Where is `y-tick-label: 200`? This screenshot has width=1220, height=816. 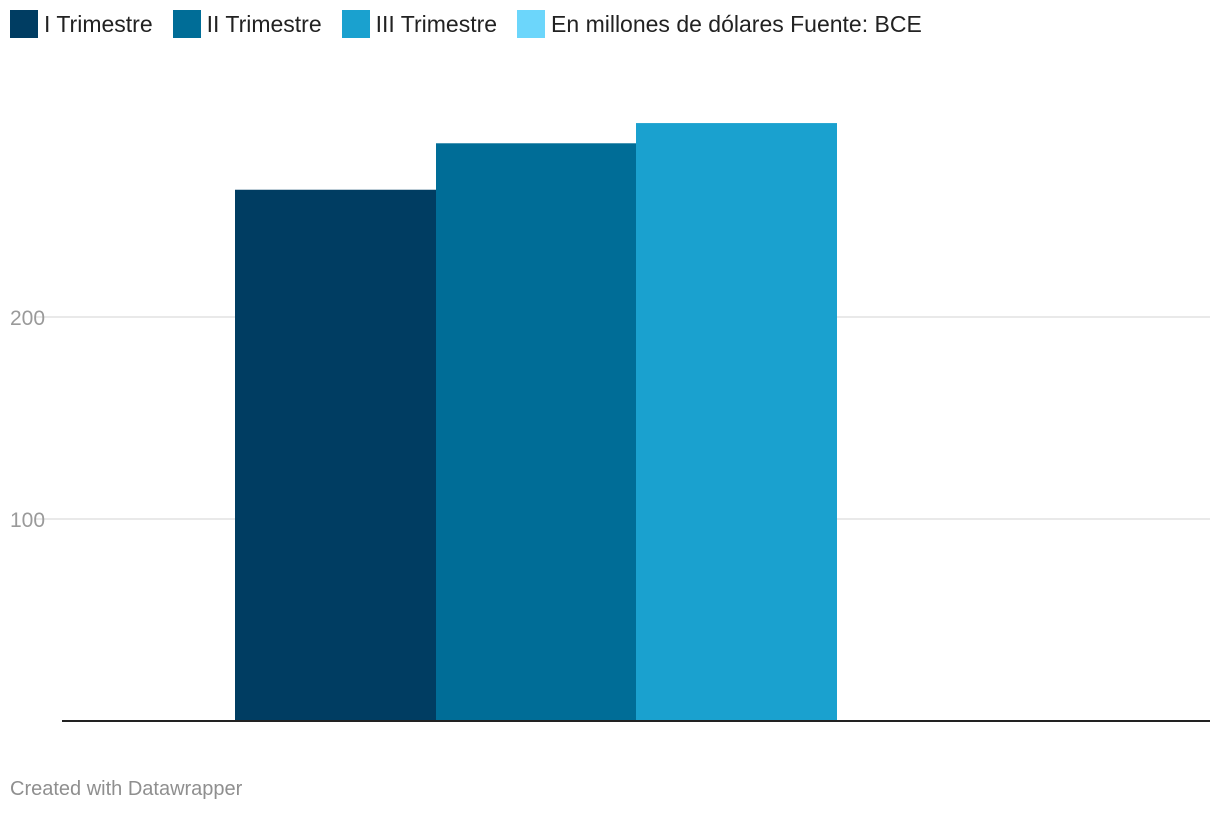 y-tick-label: 200 is located at coordinates (27, 318).